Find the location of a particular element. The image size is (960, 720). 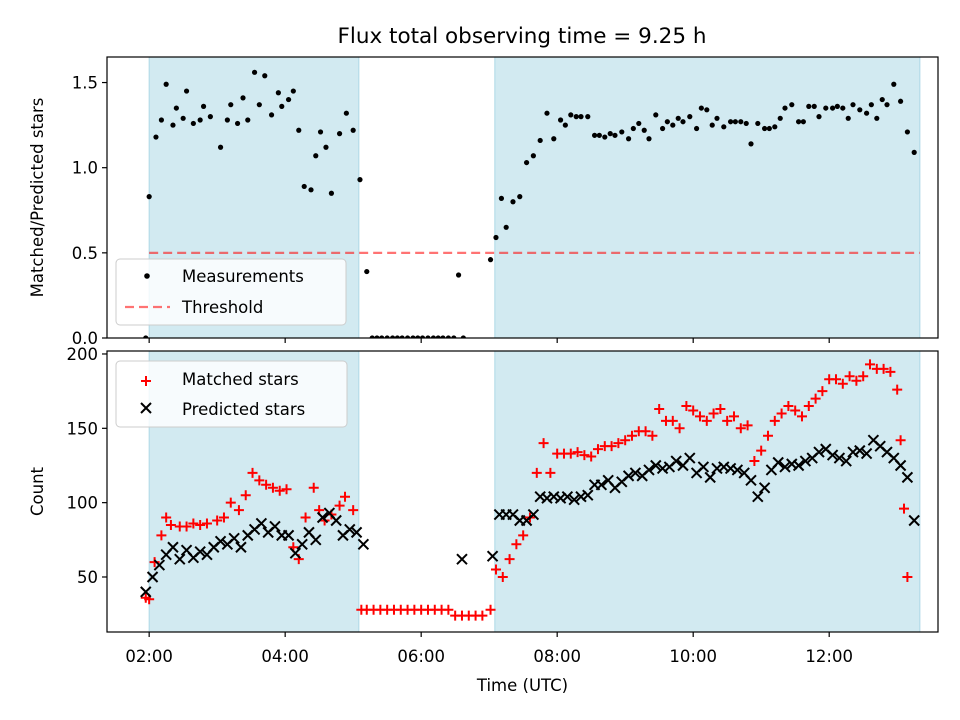

legend-label-predicted: Predicted stars is located at coordinates (243, 409).